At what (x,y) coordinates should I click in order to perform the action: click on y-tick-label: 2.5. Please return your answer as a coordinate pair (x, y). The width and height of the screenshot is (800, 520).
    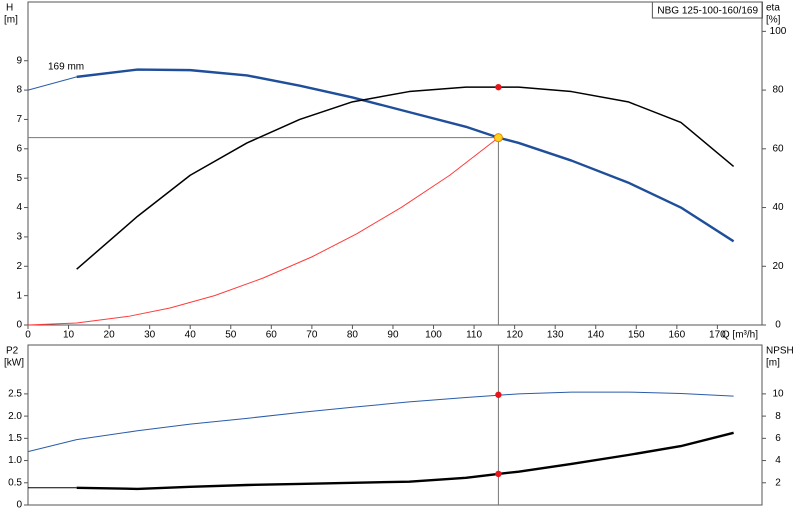
    Looking at the image, I should click on (15, 394).